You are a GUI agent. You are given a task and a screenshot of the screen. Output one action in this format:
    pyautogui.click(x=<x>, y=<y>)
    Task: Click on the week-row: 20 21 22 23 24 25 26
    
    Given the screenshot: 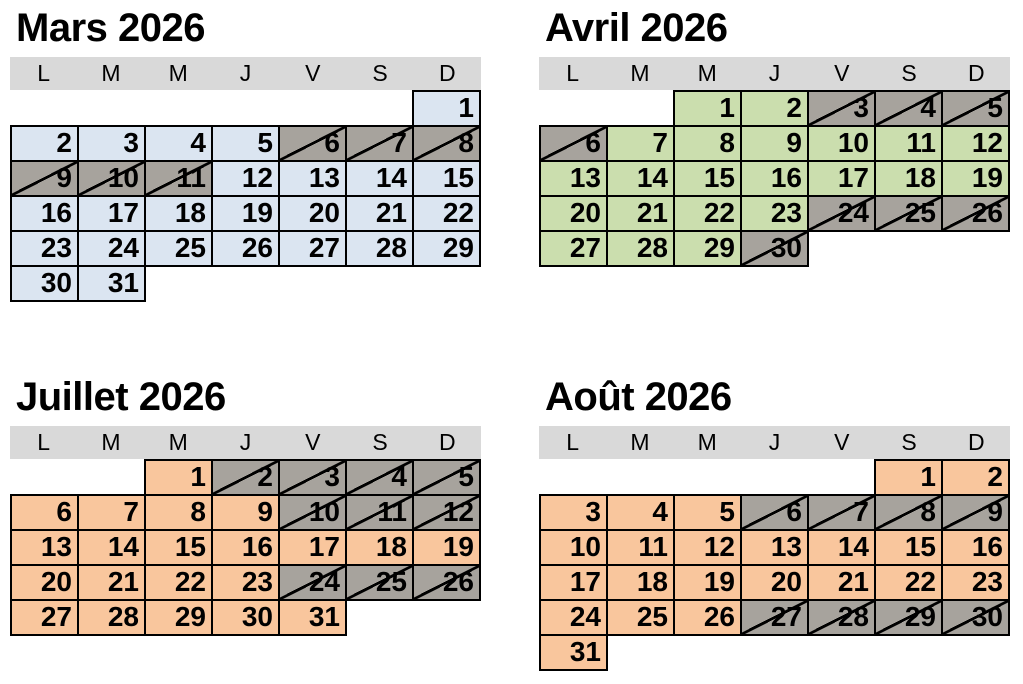 What is the action you would take?
    pyautogui.click(x=774, y=213)
    